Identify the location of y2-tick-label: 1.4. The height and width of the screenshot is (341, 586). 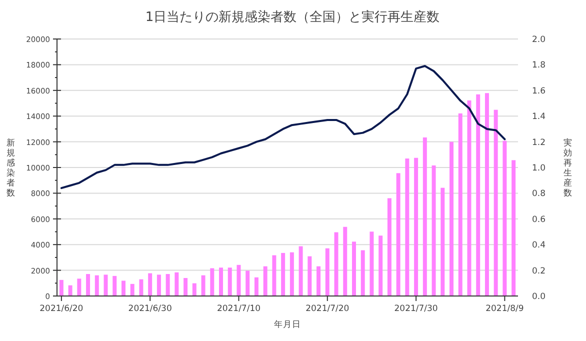
(539, 117).